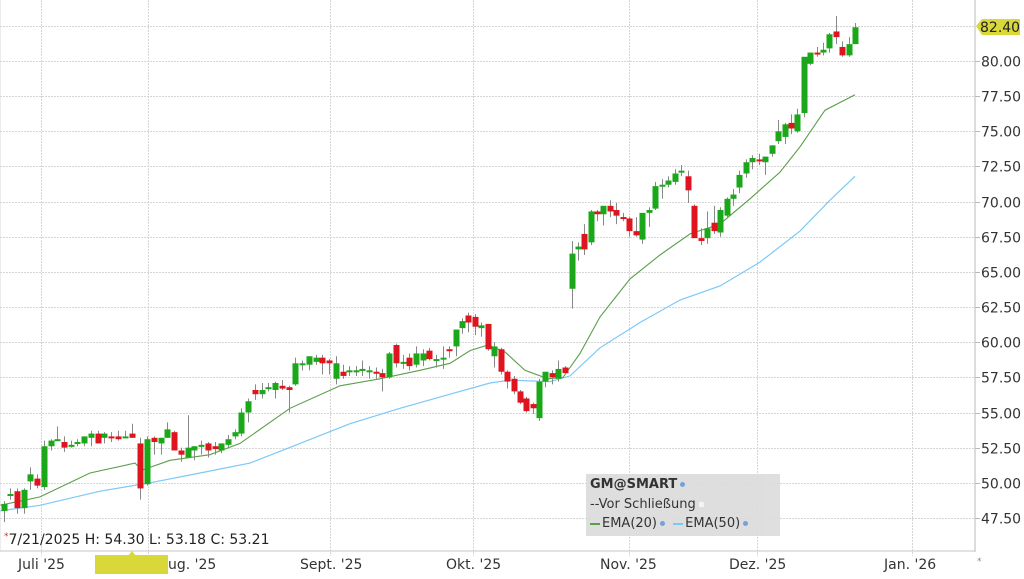 The width and height of the screenshot is (1024, 579). What do you see at coordinates (638, 484) in the screenshot?
I see `legend-symbol: GM@SMART` at bounding box center [638, 484].